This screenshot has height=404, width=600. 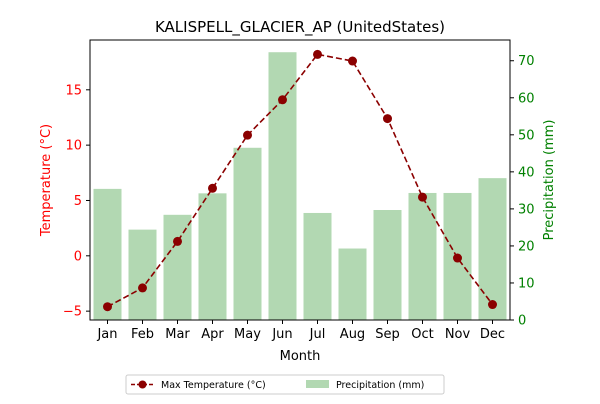 I want to click on y-right-tick-label: 10, so click(x=526, y=283).